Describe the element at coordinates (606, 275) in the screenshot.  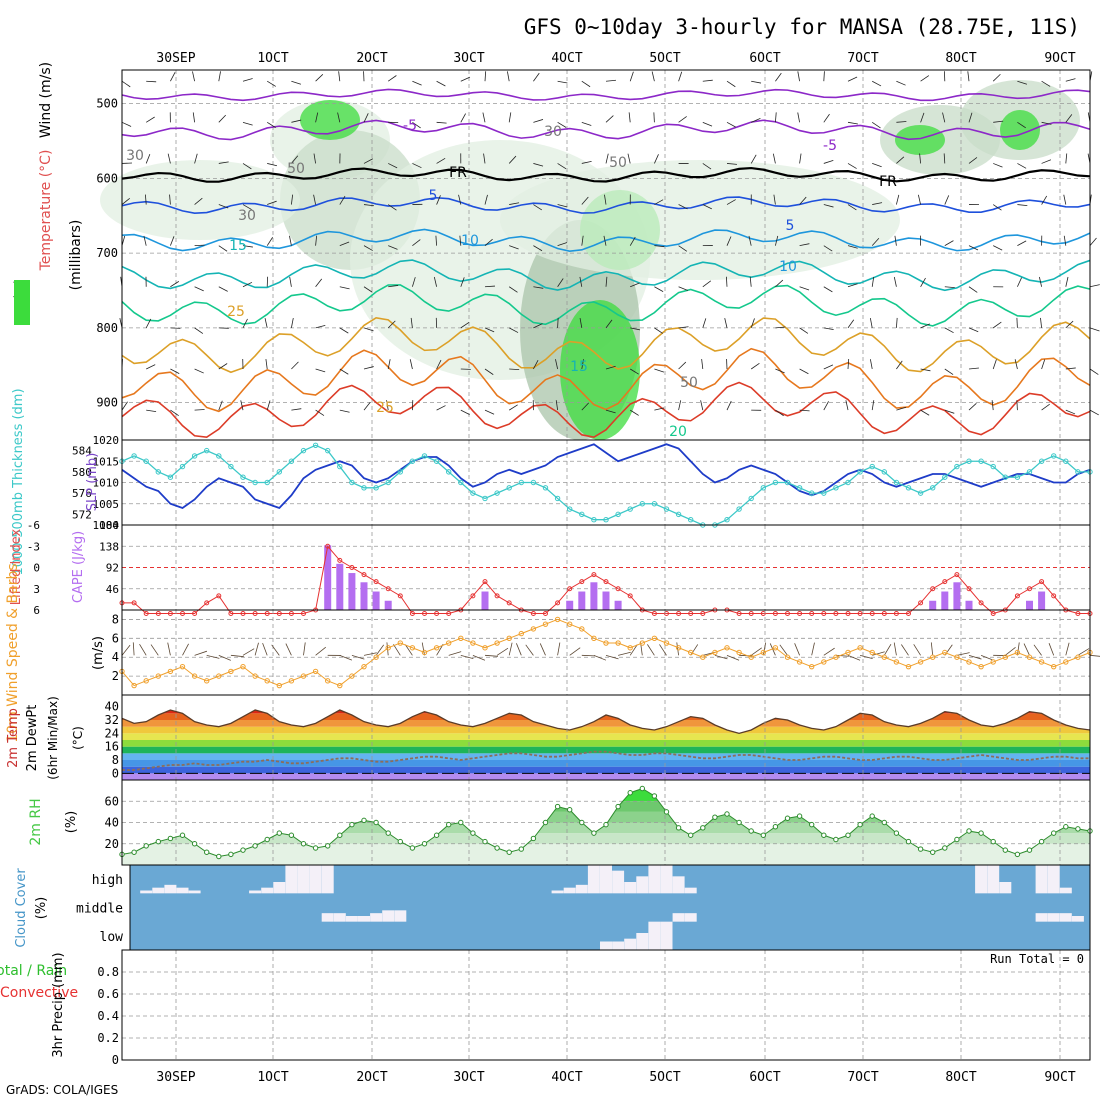
I see `isotherm-contour` at that location.